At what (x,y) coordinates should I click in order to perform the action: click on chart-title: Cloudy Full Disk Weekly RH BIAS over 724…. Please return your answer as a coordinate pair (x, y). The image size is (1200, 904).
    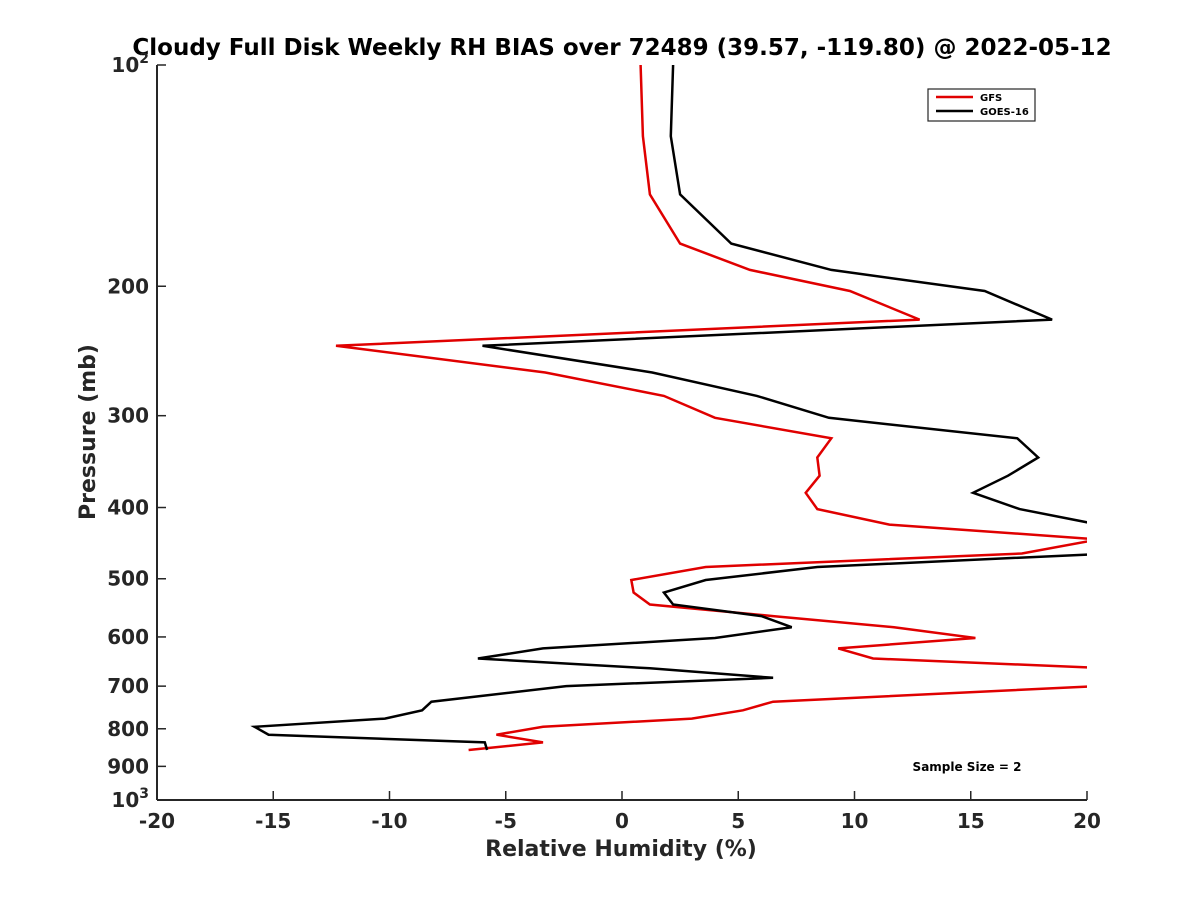
    Looking at the image, I should click on (621, 48).